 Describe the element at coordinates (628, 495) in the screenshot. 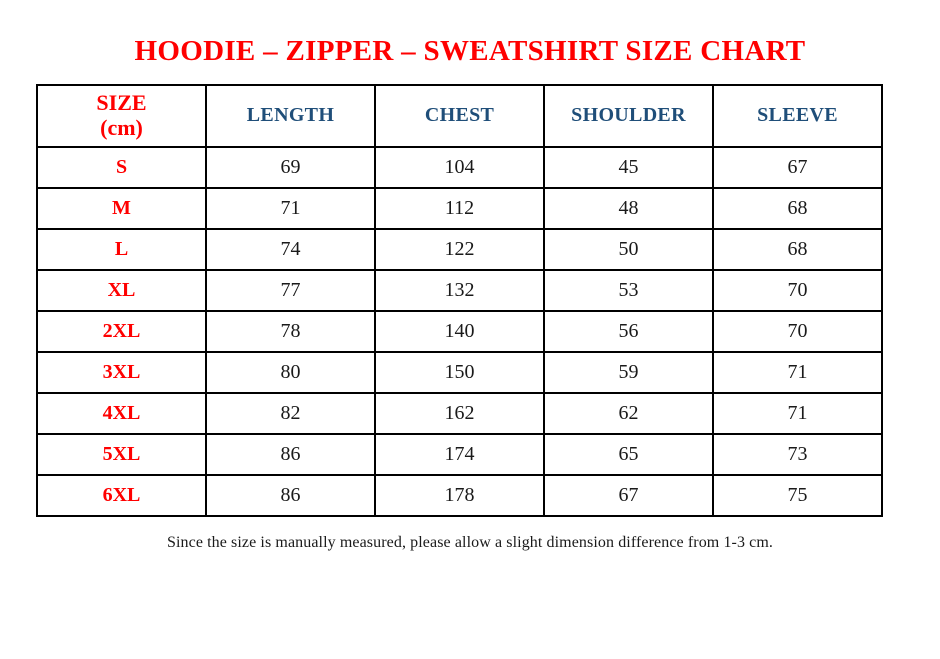

I see `shoulder-value: 67` at that location.